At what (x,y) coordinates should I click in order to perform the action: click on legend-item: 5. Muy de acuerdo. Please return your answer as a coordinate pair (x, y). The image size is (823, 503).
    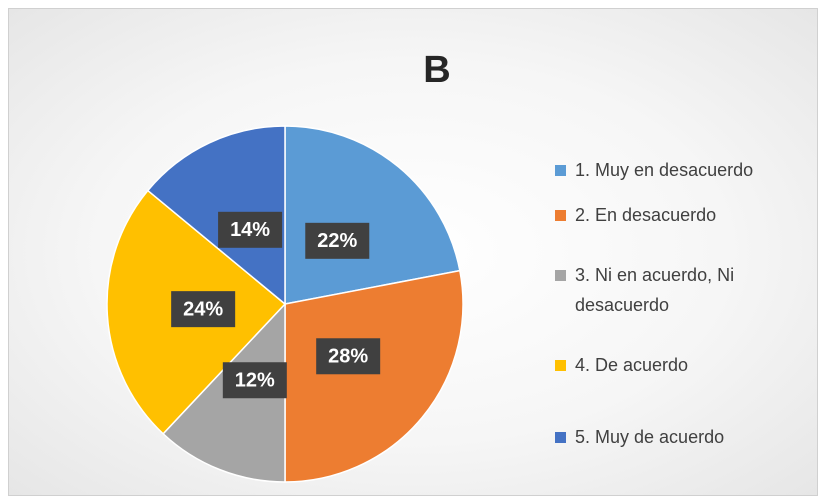
    Looking at the image, I should click on (686, 437).